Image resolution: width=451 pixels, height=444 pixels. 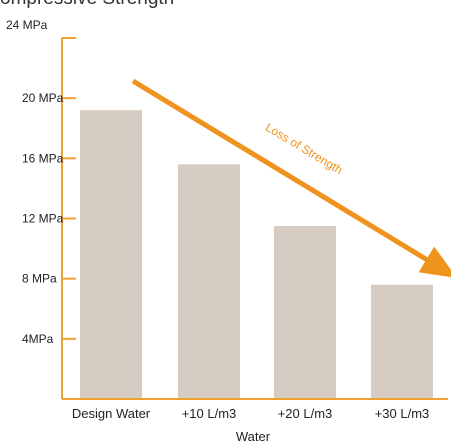 What do you see at coordinates (305, 413) in the screenshot?
I see `x-category-label: +20 L/m3` at bounding box center [305, 413].